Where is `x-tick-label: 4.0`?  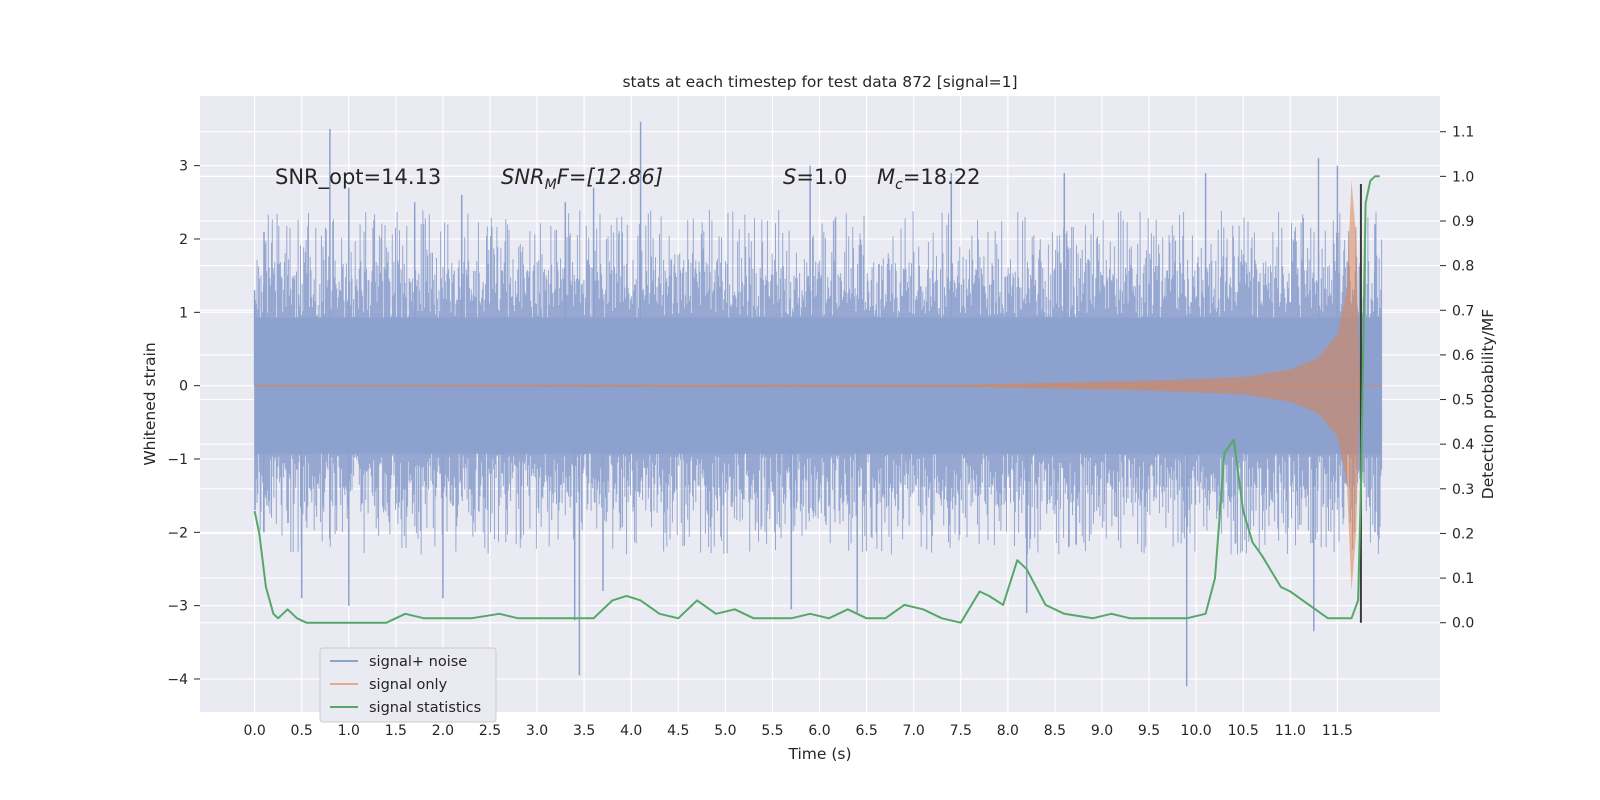
x-tick-label: 4.0 is located at coordinates (631, 731).